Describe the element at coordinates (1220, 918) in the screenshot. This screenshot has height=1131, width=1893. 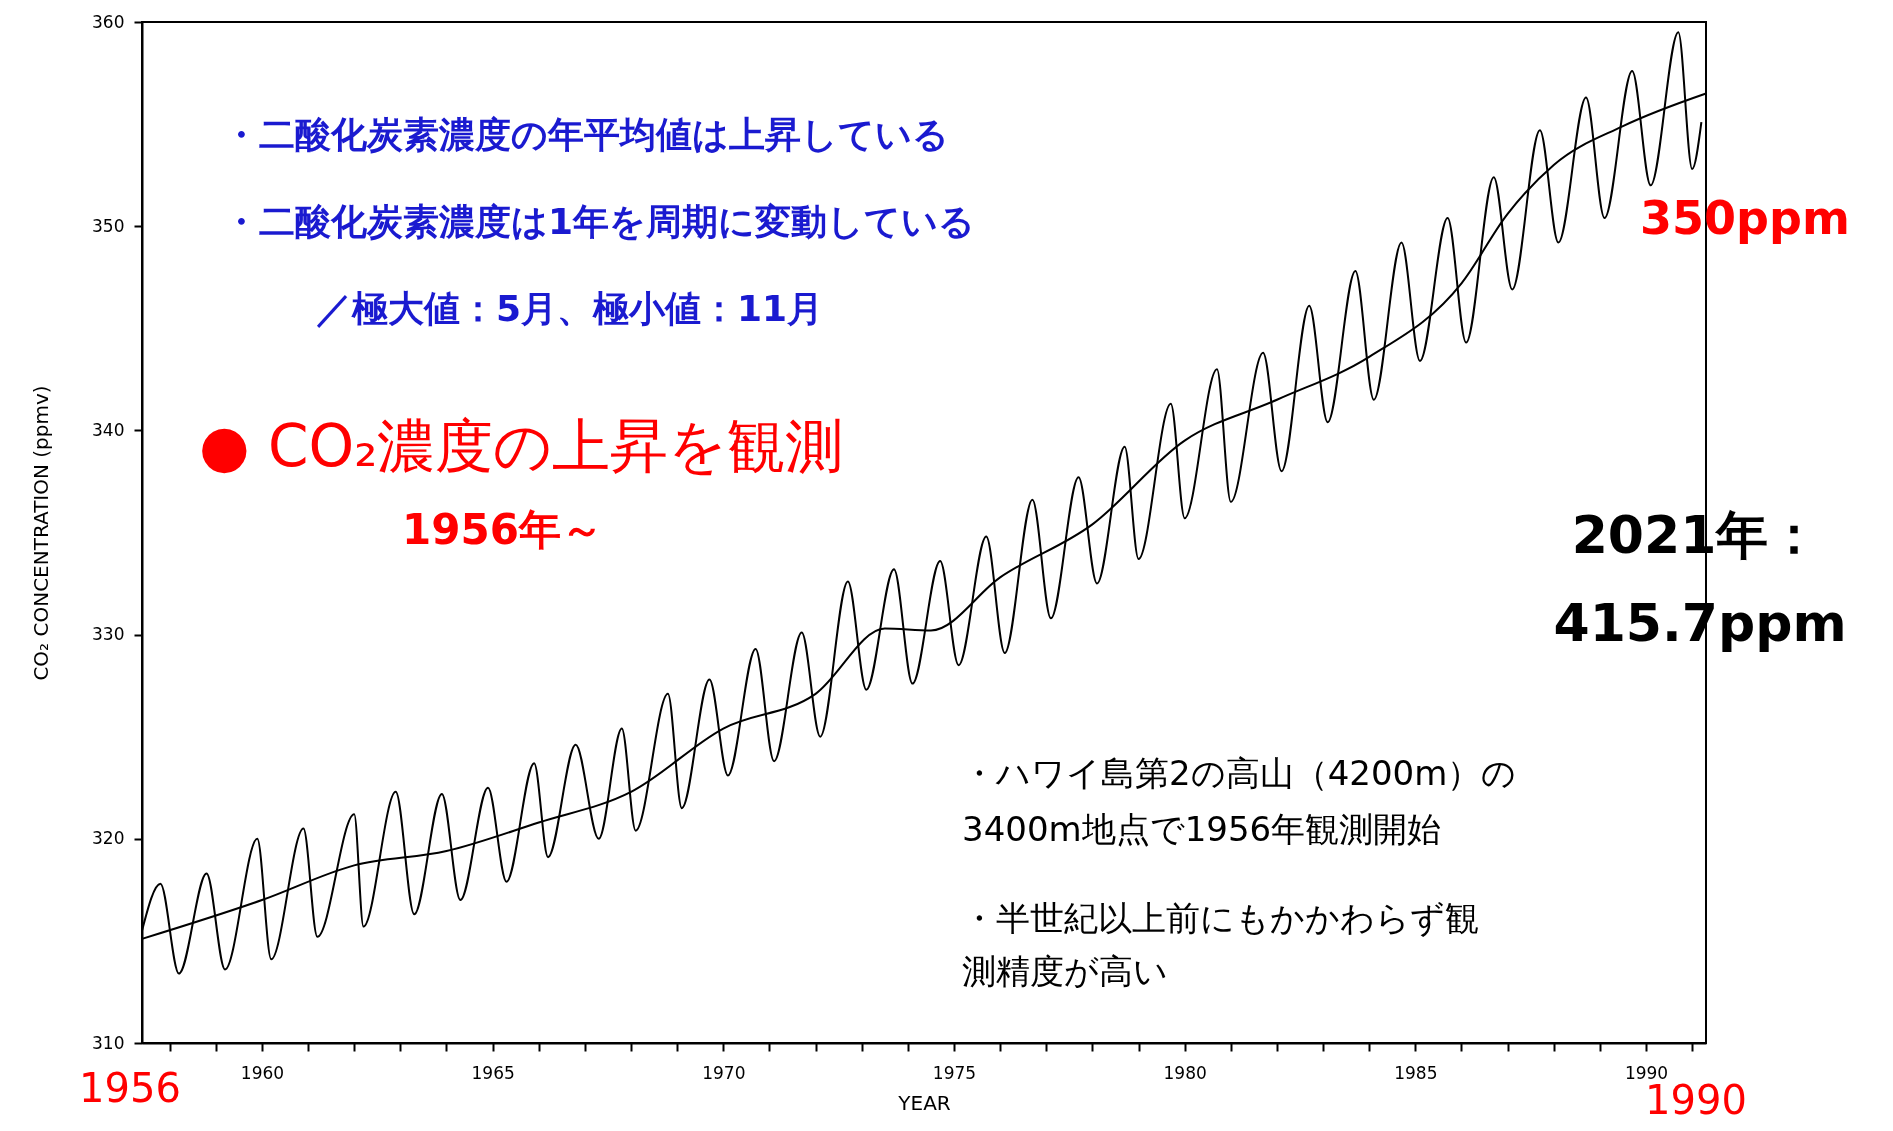
I see `annotation: ・半世紀以上前にもかかわらず観` at that location.